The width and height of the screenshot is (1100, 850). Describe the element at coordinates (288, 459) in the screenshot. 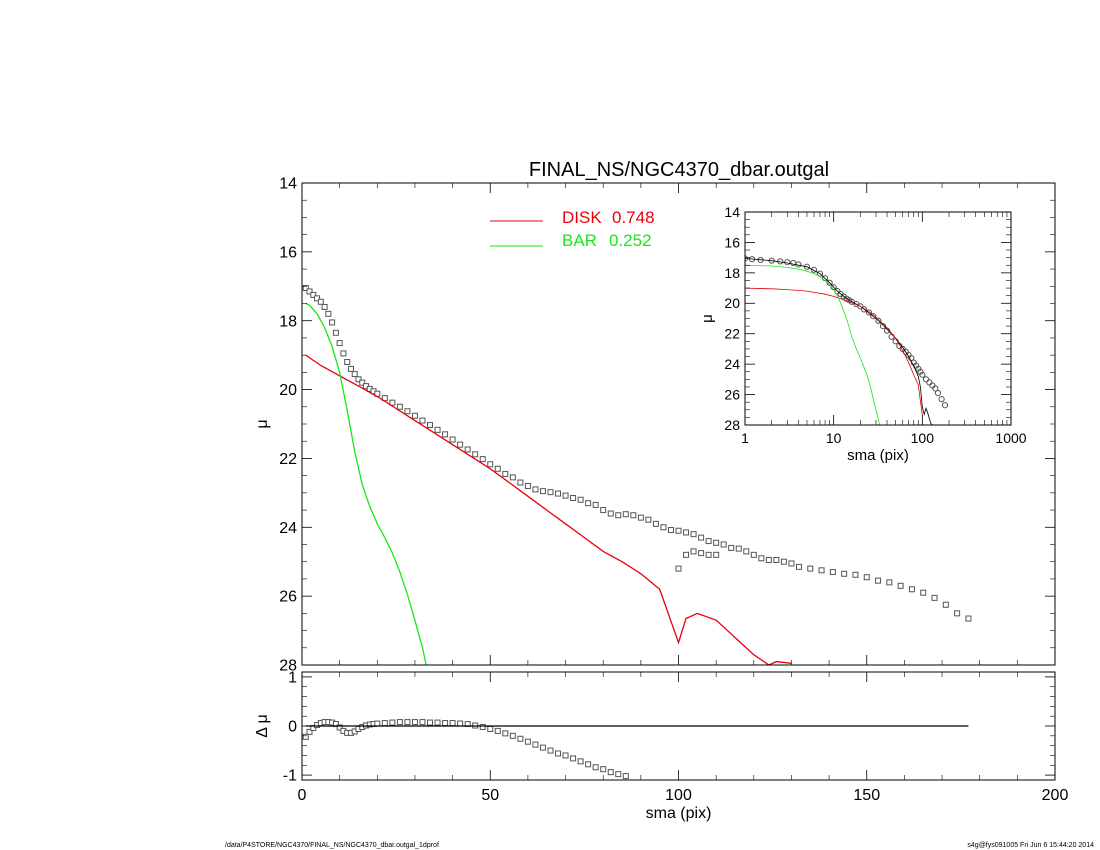

I see `main-ytick-label: 22` at that location.